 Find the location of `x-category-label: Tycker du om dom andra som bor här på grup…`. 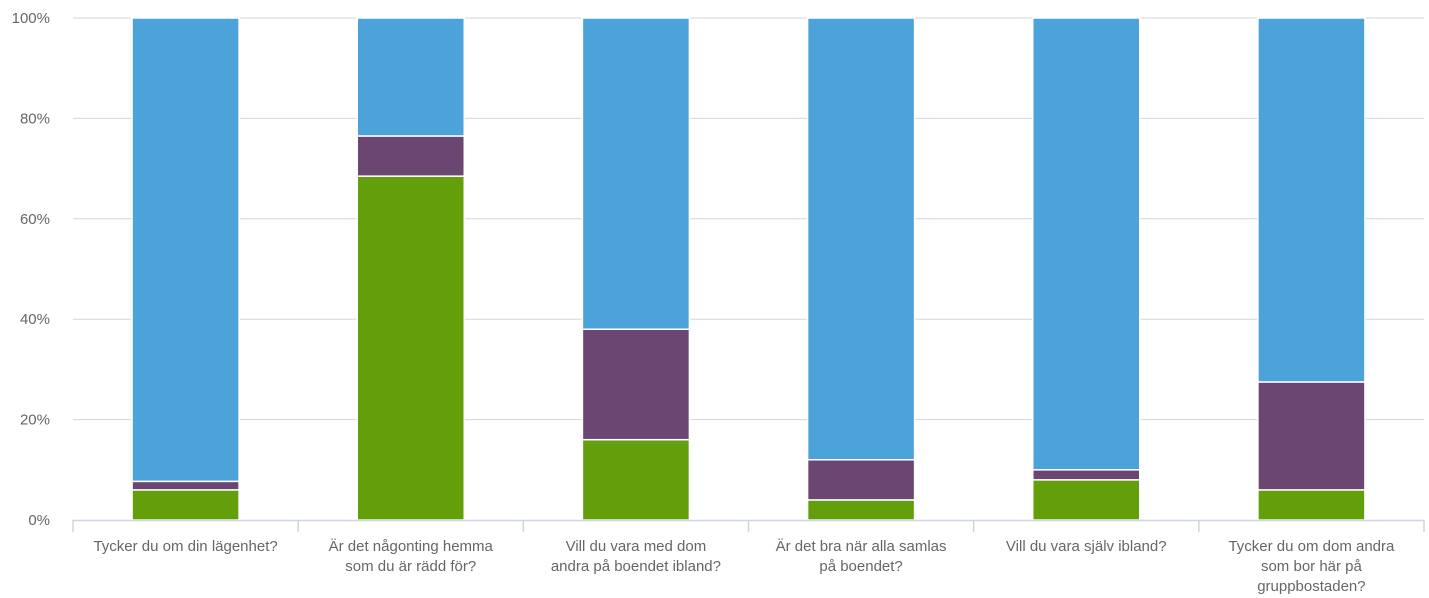

x-category-label: Tycker du om dom andra som bor här på grup… is located at coordinates (1311, 566).